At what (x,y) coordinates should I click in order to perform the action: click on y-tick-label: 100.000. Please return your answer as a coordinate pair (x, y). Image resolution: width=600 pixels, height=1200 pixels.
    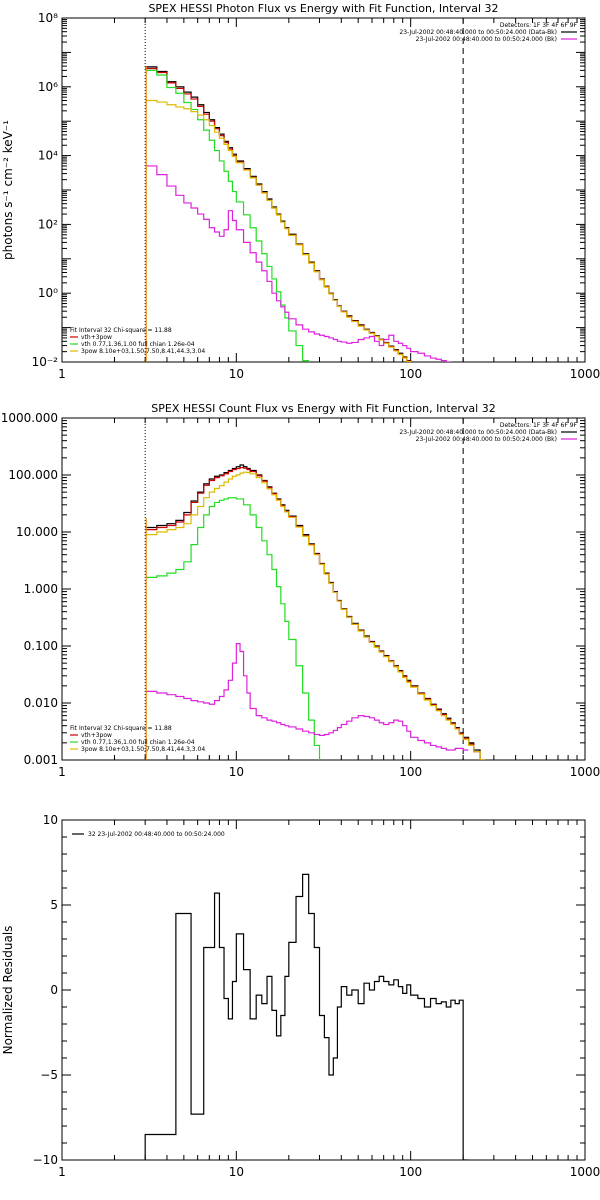
    Looking at the image, I should click on (33, 475).